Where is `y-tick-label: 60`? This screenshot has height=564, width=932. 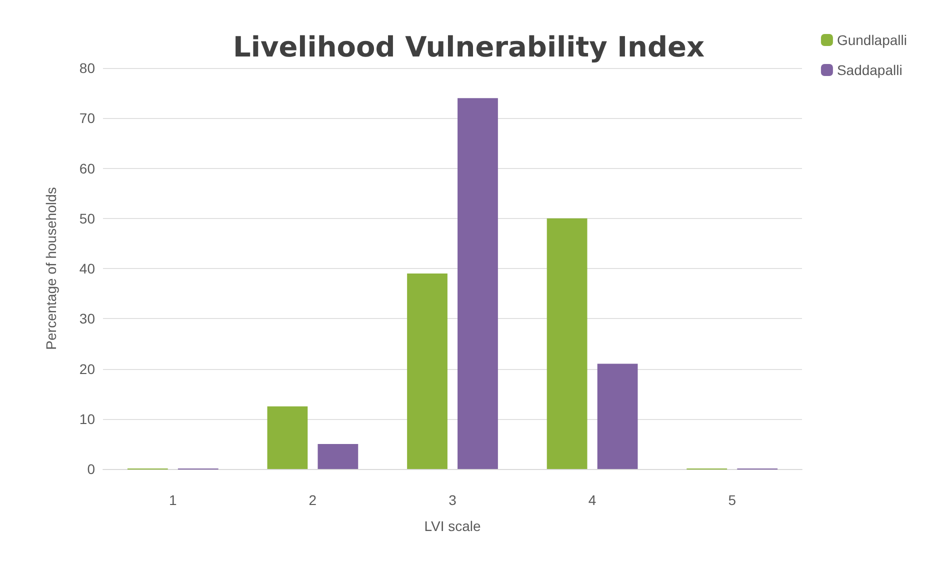 y-tick-label: 60 is located at coordinates (87, 168).